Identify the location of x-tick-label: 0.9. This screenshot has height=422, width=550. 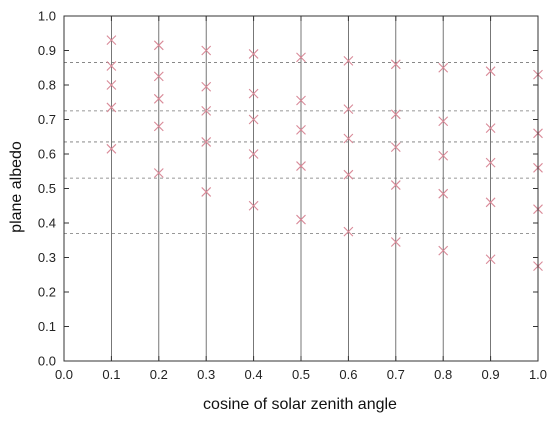
(491, 374).